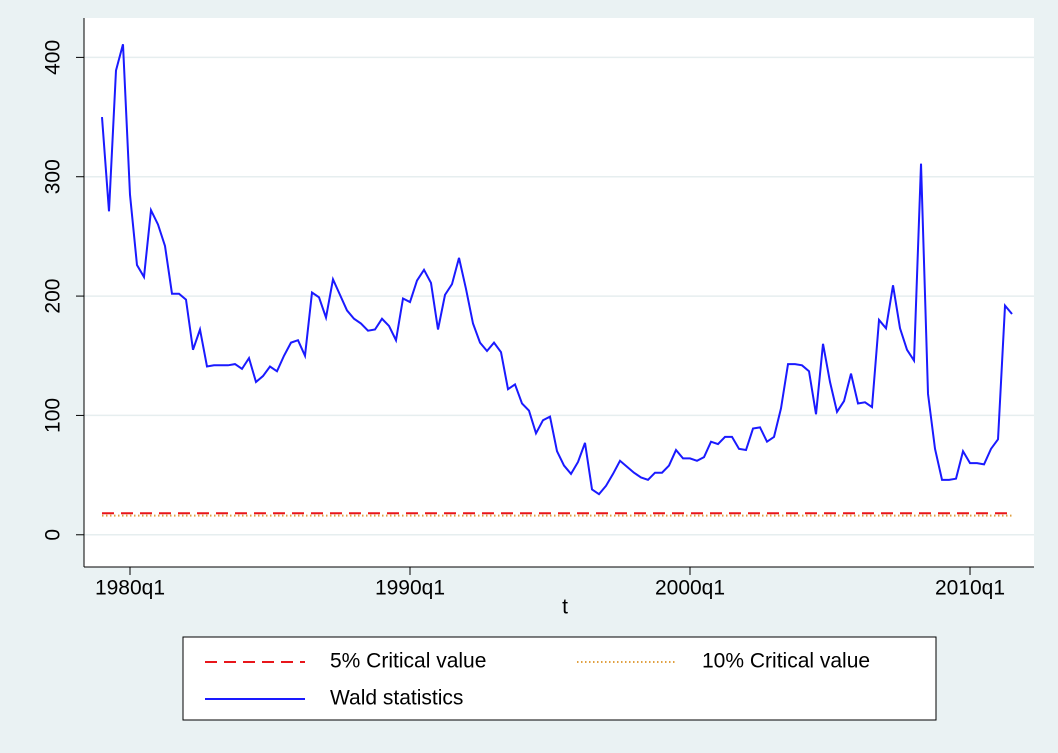 Image resolution: width=1058 pixels, height=753 pixels. What do you see at coordinates (970, 588) in the screenshot?
I see `x-tick-label: 2010q1` at bounding box center [970, 588].